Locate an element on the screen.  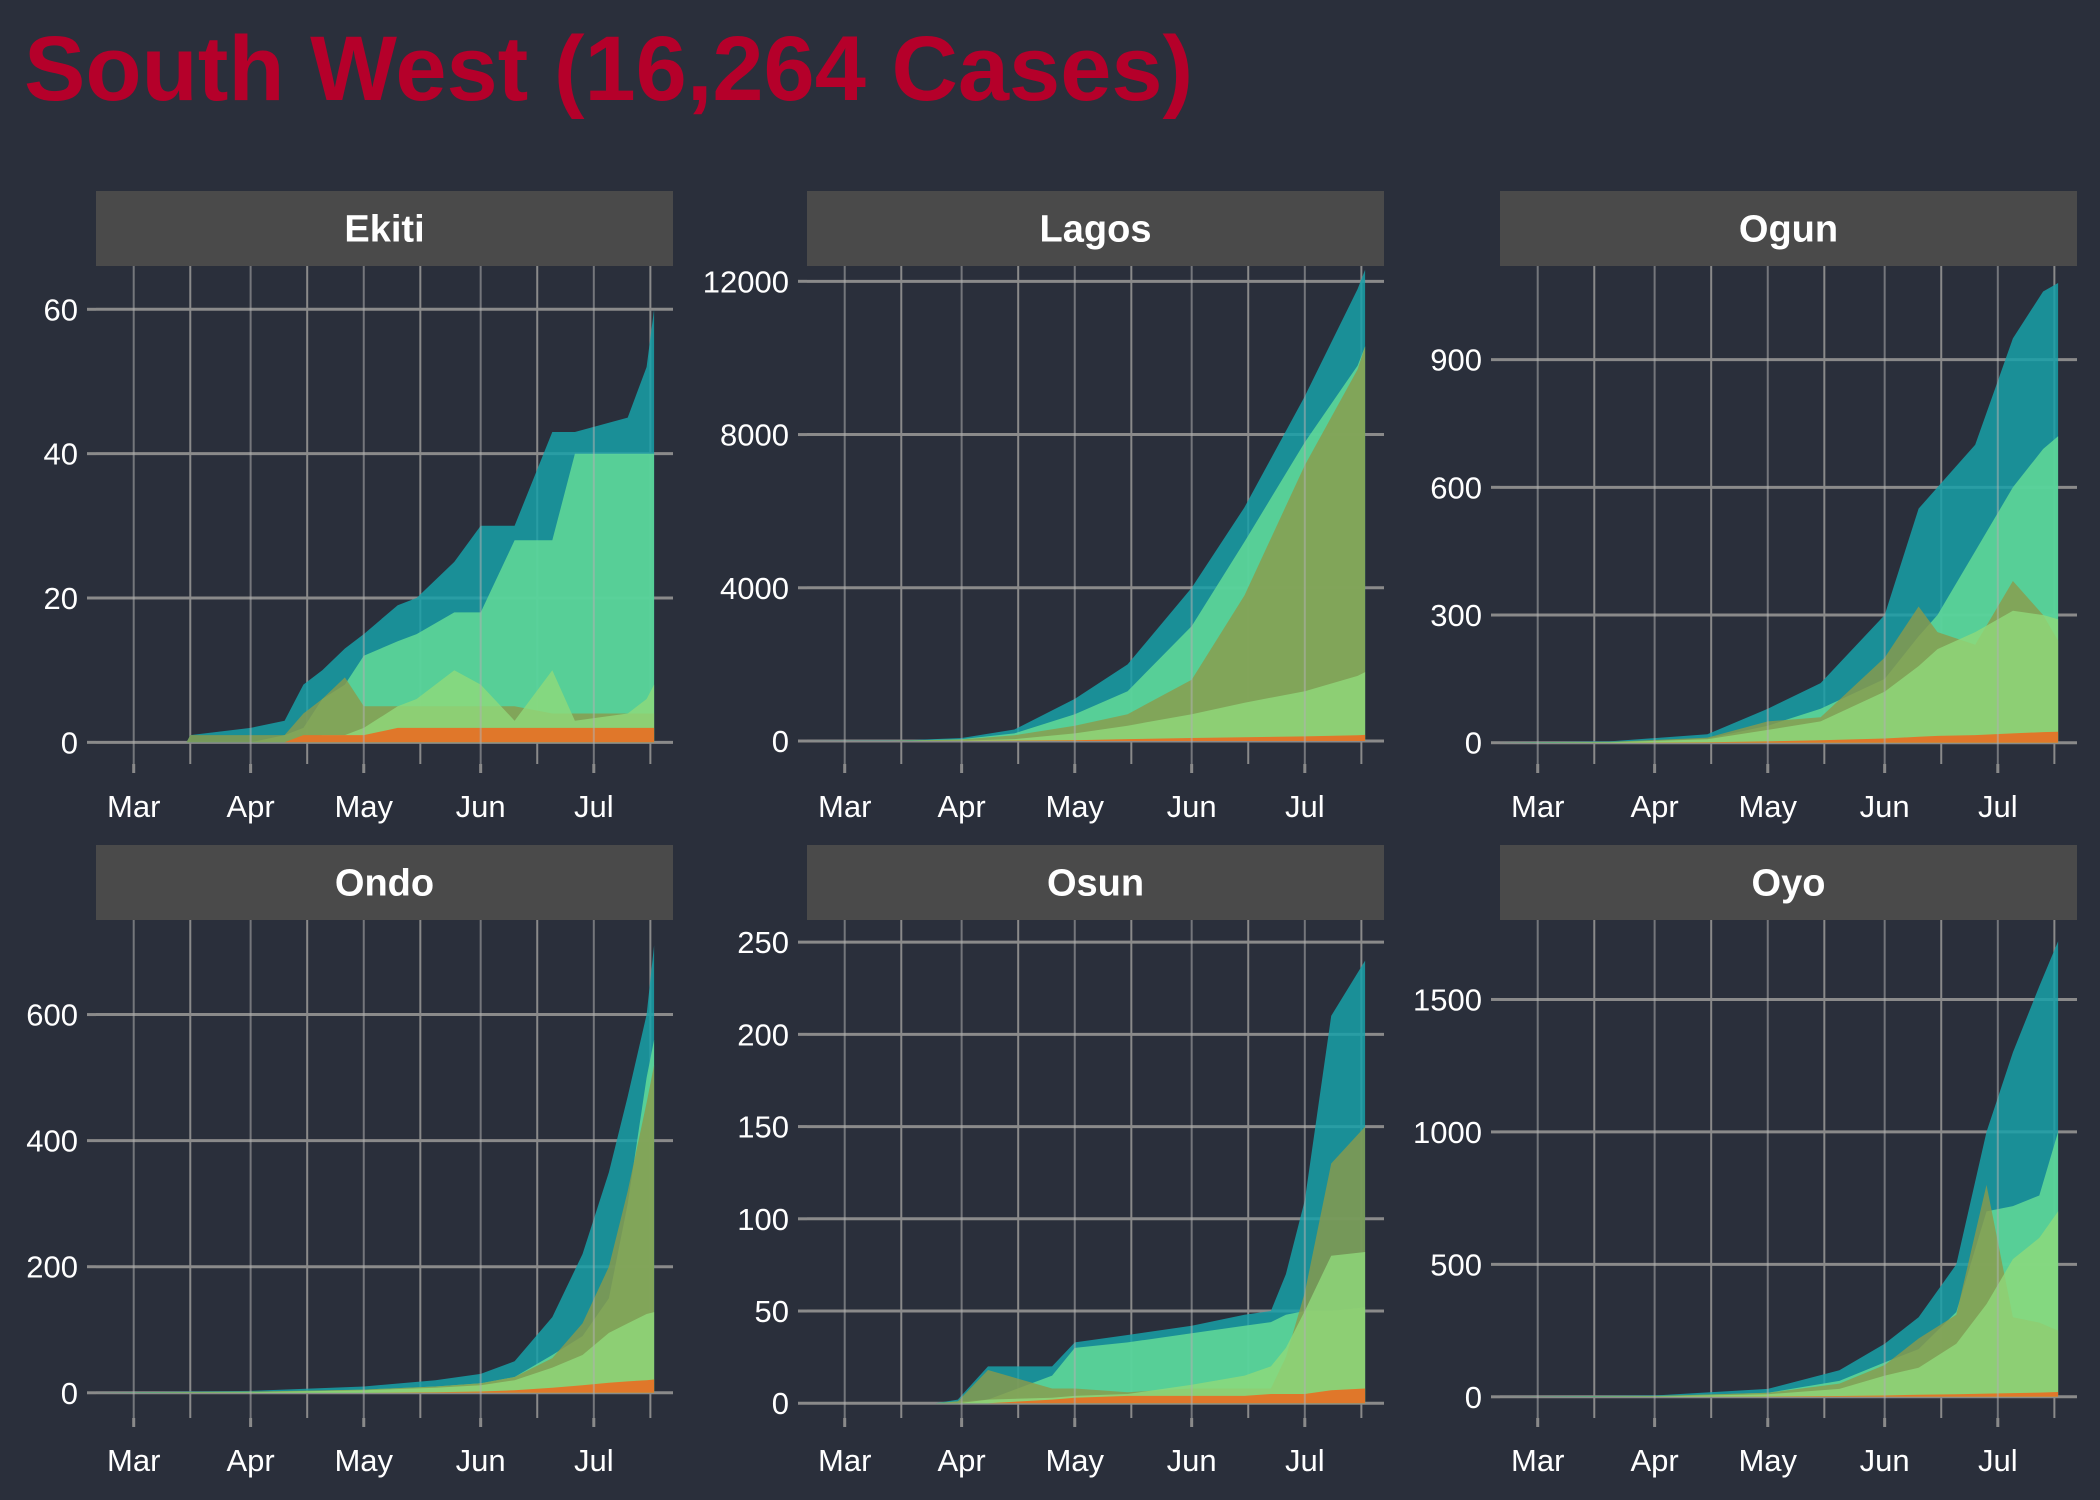
y-tick-label: 500 is located at coordinates (1456, 1264).